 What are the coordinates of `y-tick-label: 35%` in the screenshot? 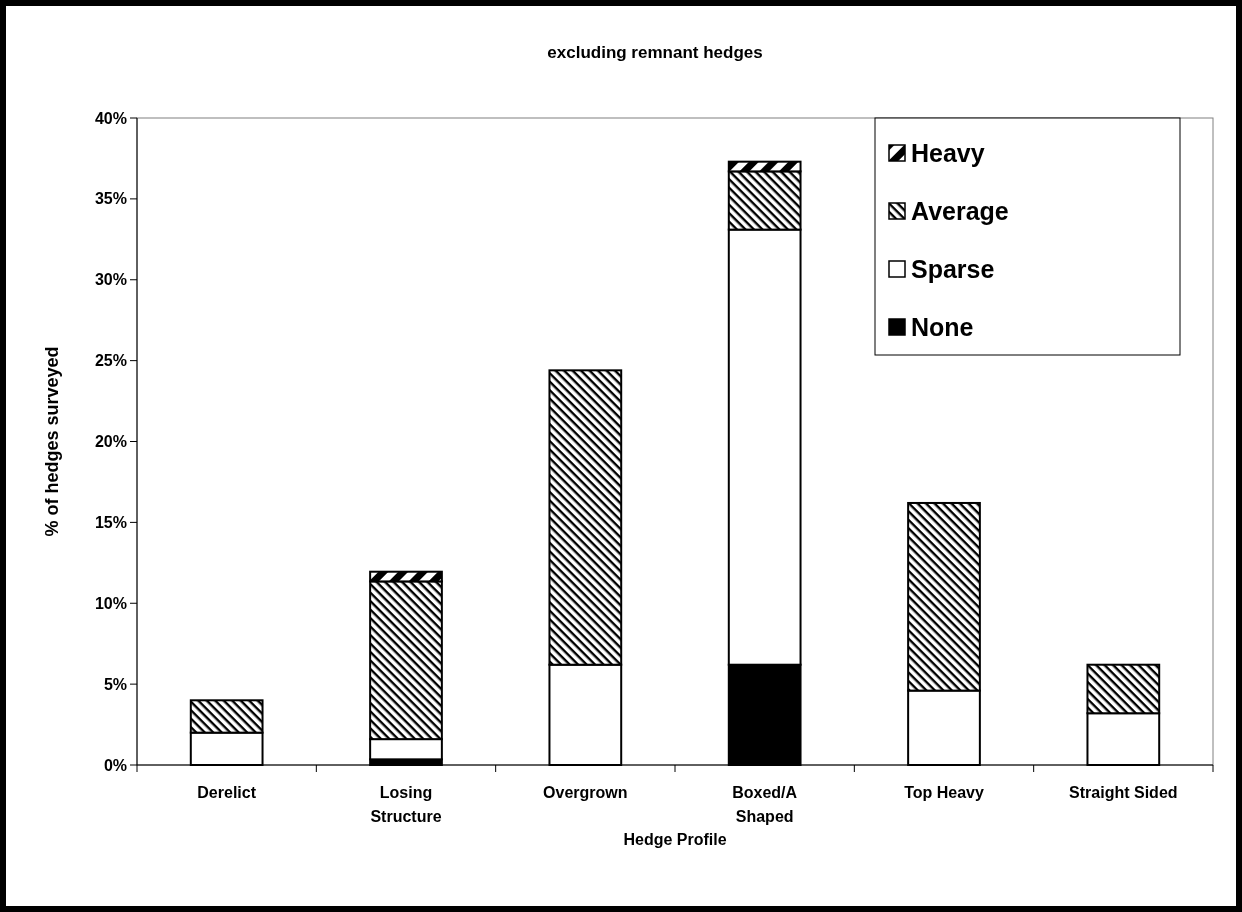 It's located at (110, 199).